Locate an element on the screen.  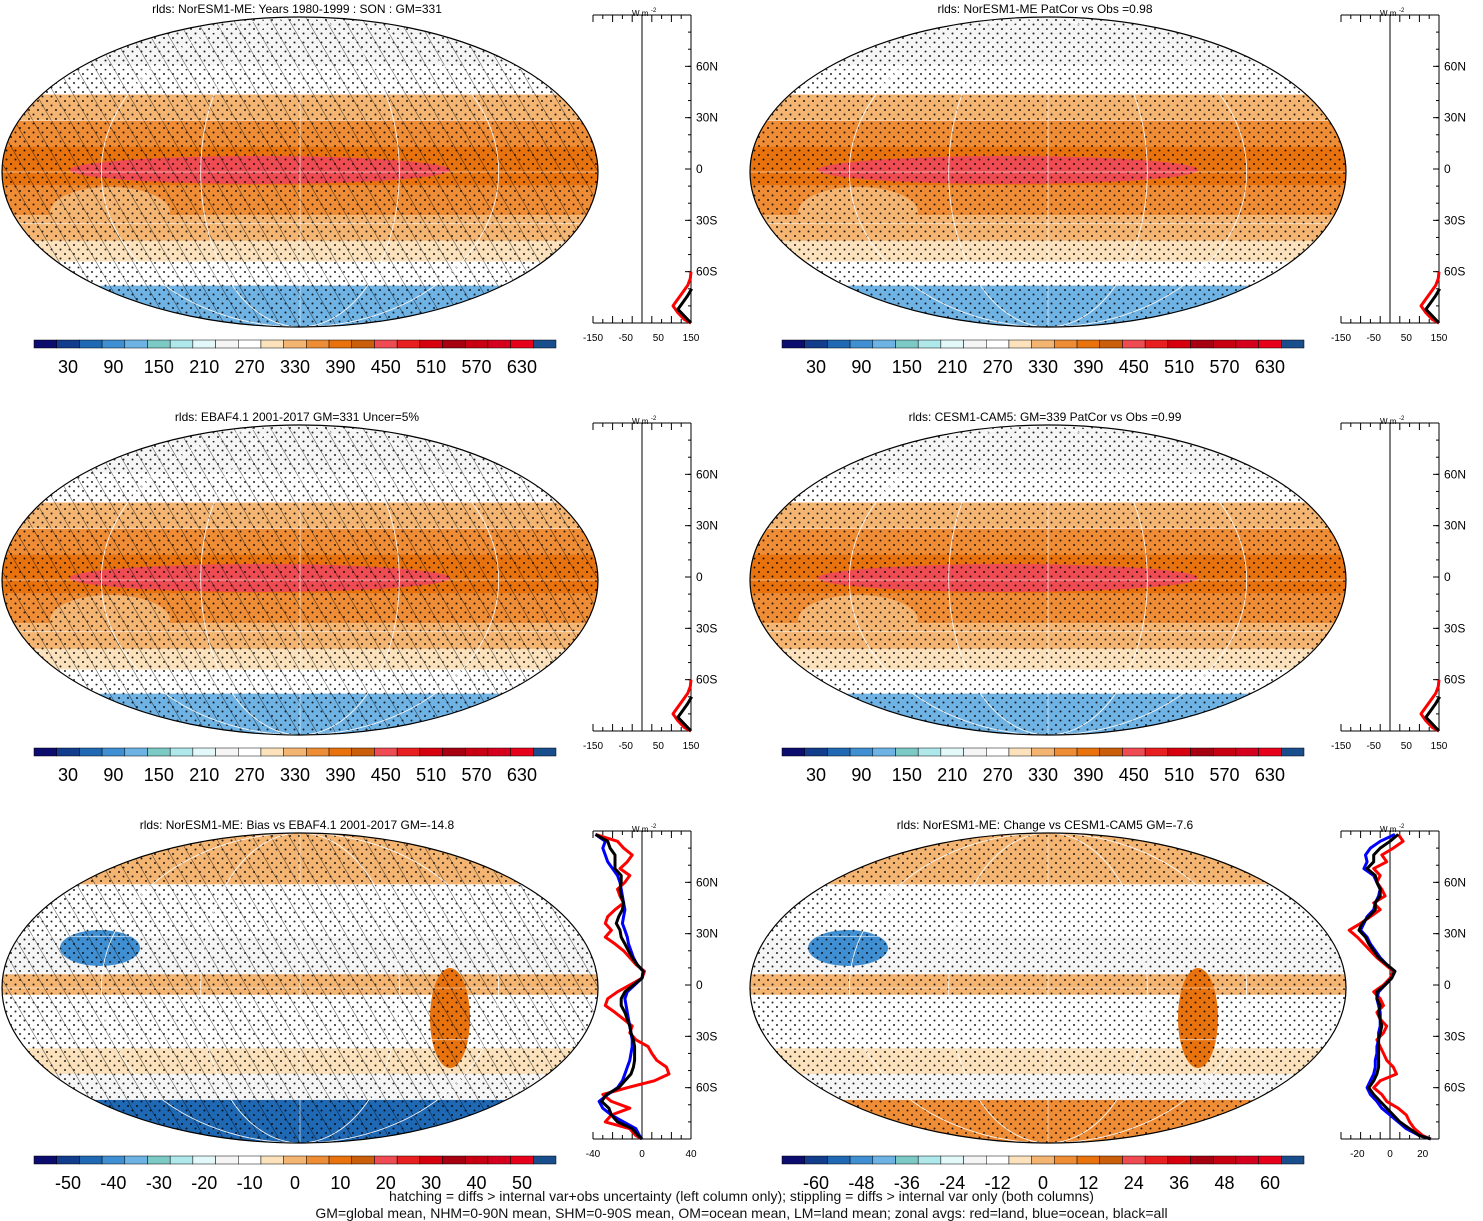
colorbar-label: 510 is located at coordinates (1179, 367).